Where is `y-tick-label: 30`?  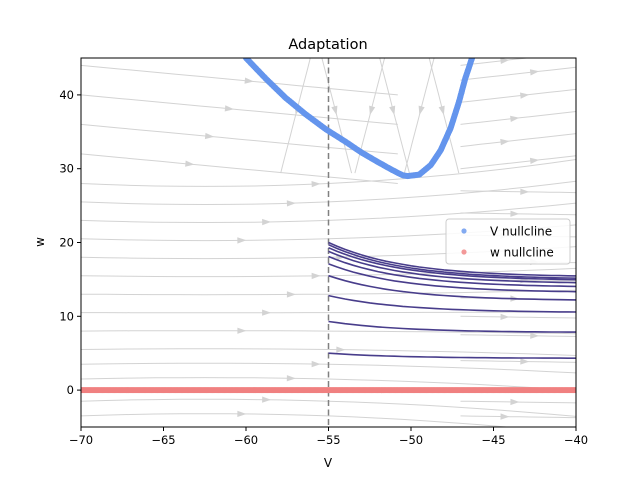 y-tick-label: 30 is located at coordinates (66, 169).